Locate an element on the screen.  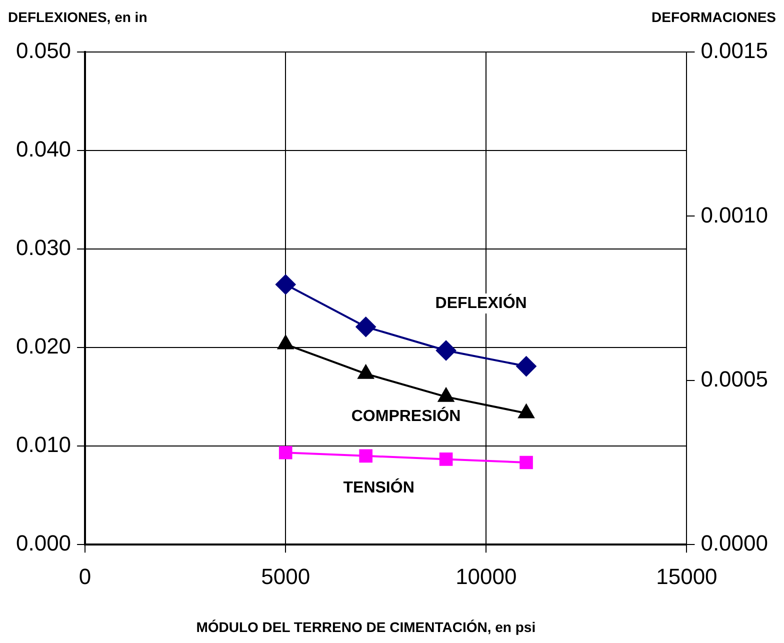
series-label: TENSIÓN is located at coordinates (378, 486).